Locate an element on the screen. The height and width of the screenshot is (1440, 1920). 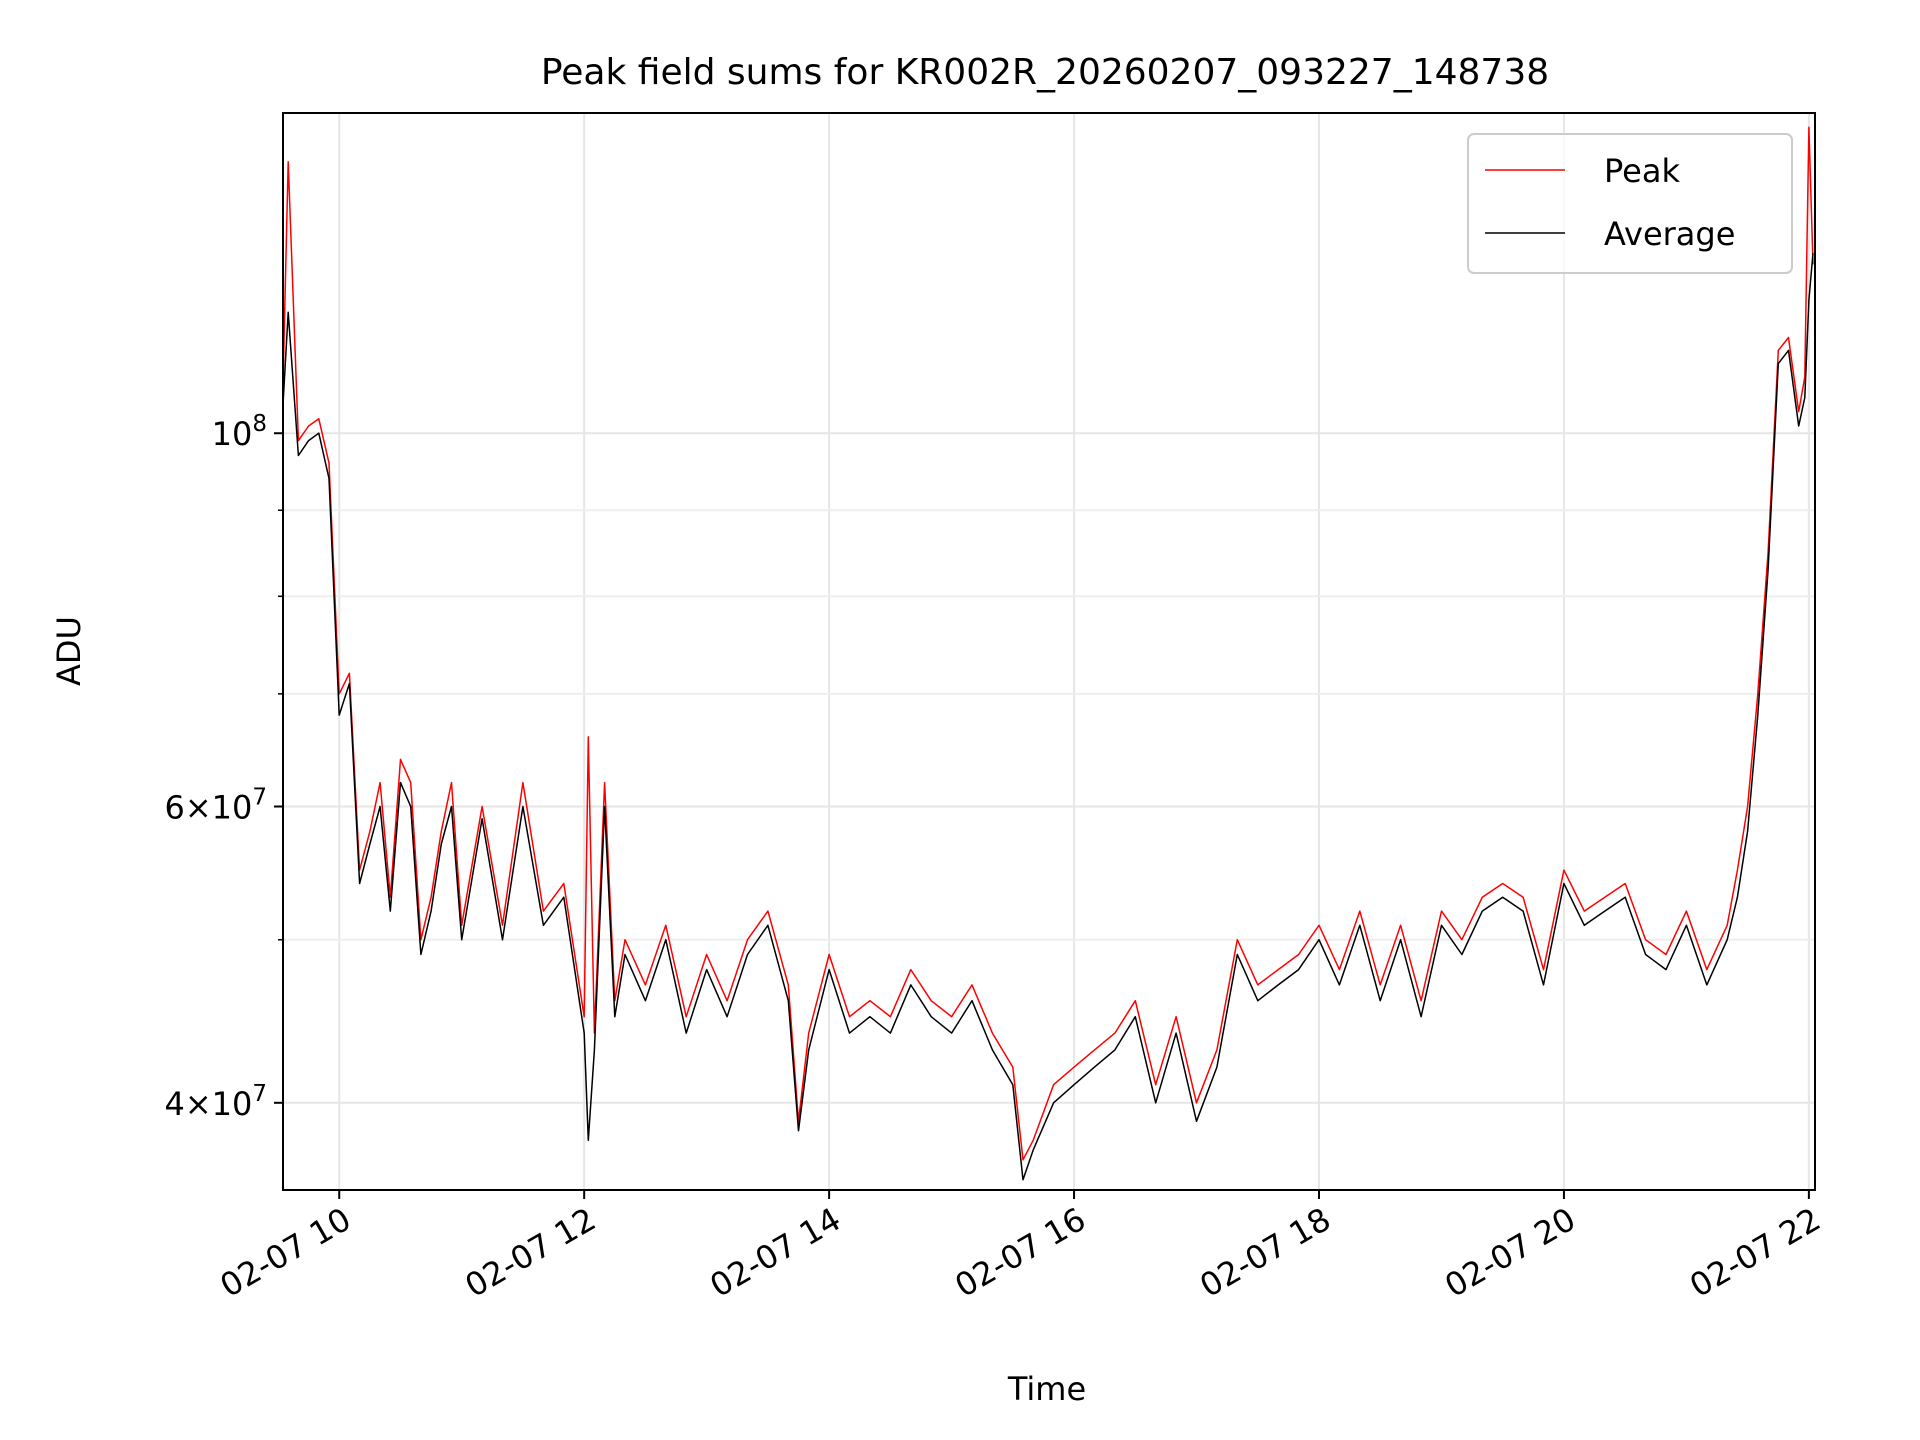
legend-peak-label: Peak is located at coordinates (1642, 171).